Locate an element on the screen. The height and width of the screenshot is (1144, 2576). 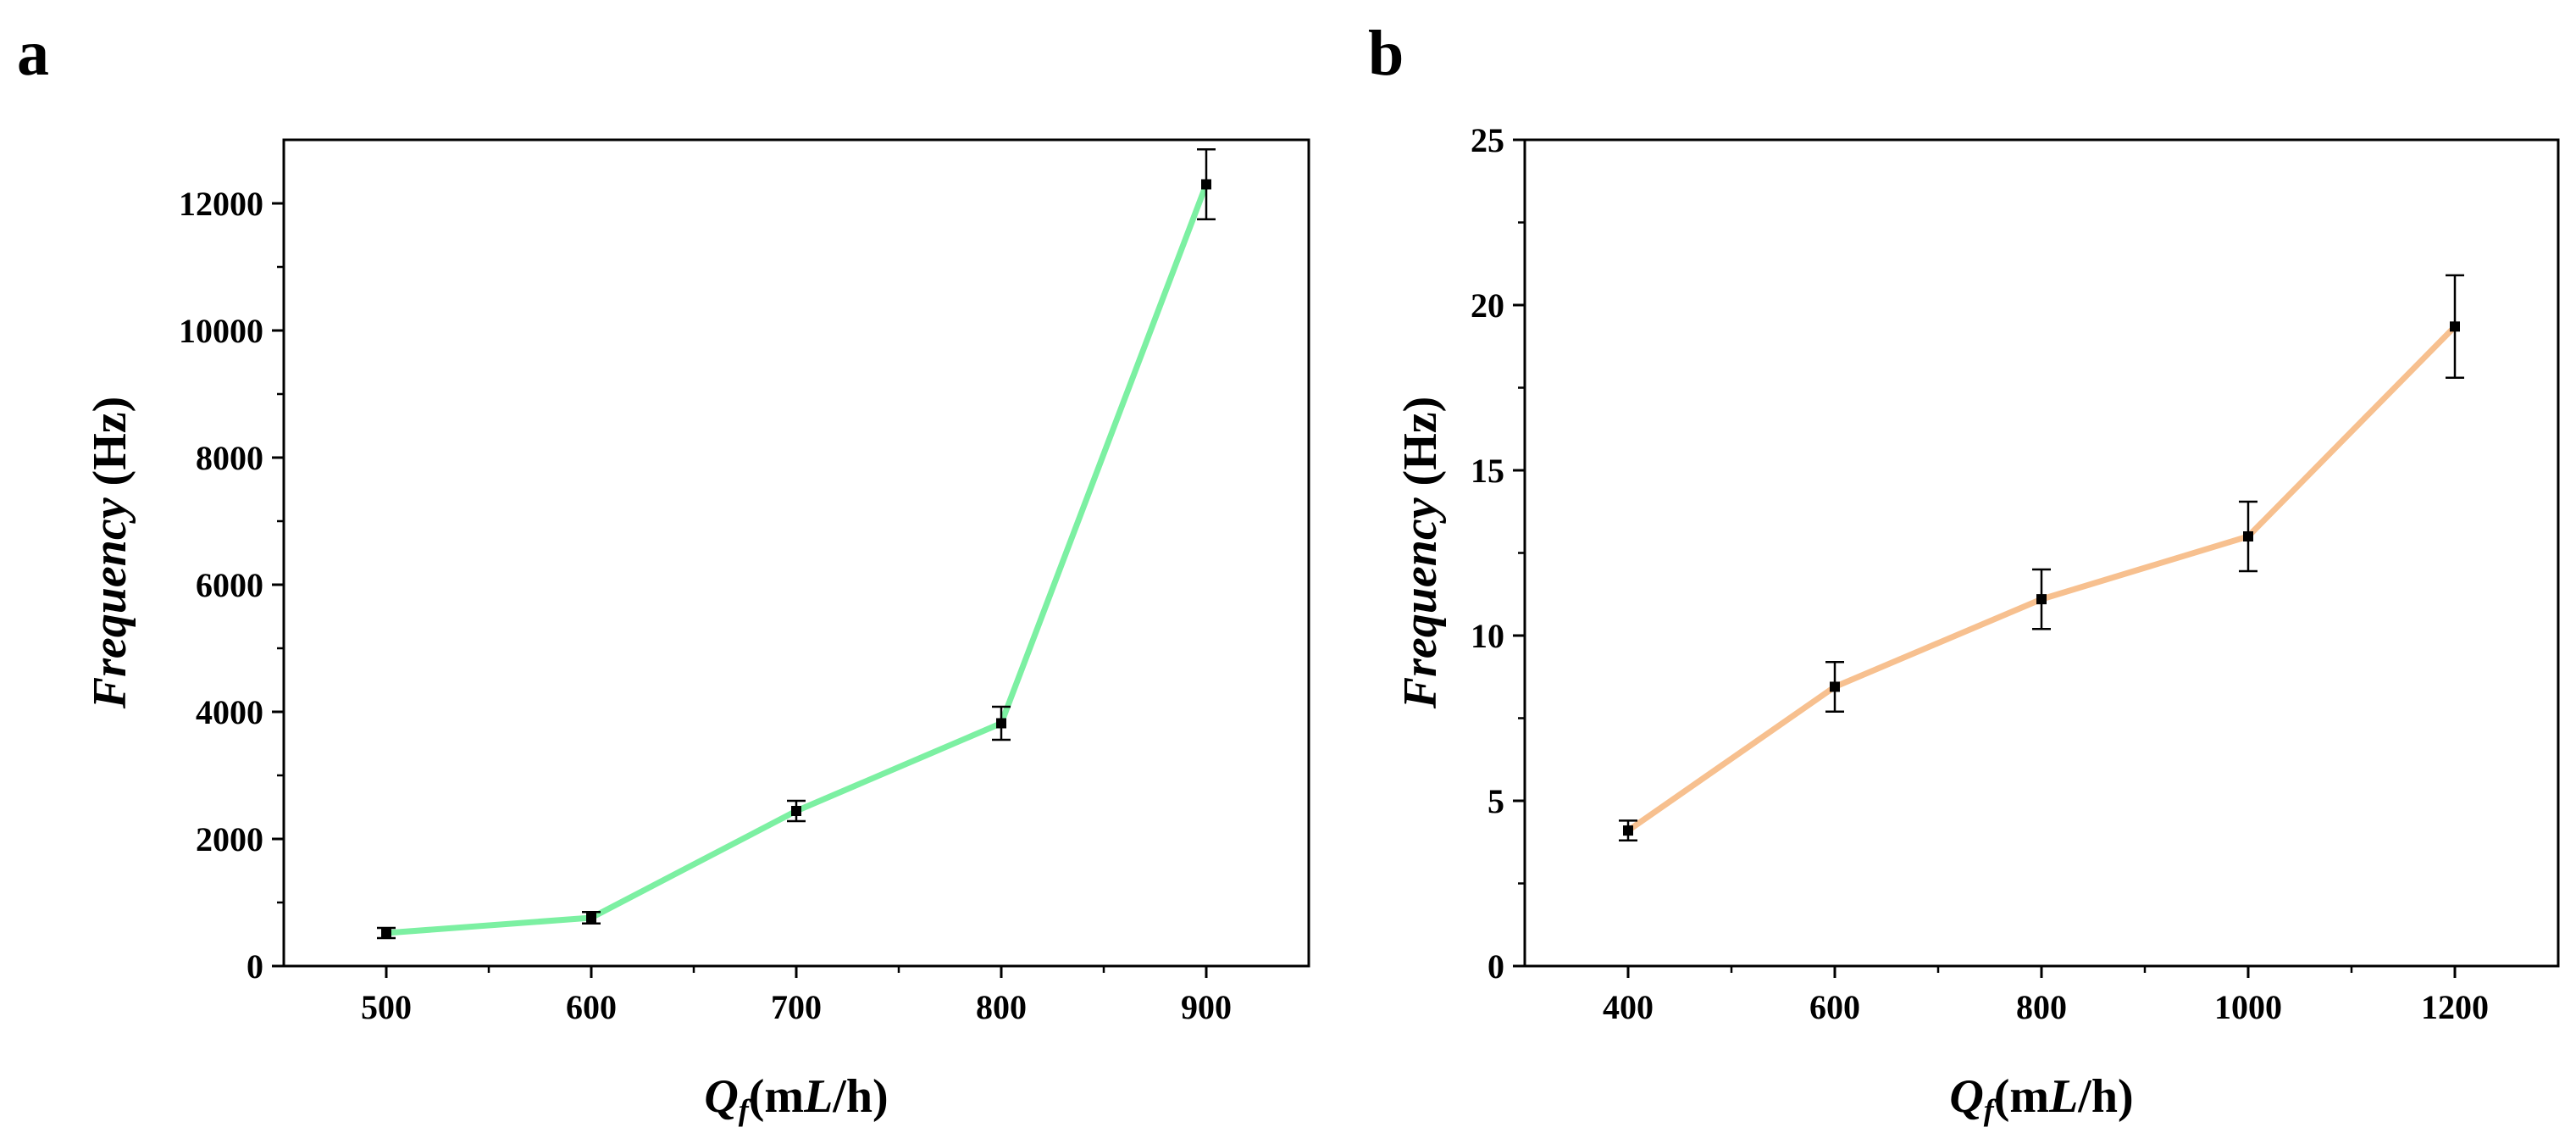
panel-b-ylabel-italic: Frequency is located at coordinates (1420, 603).